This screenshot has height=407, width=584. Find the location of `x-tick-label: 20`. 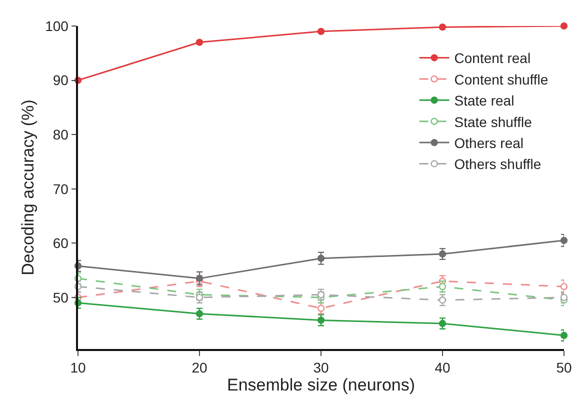

x-tick-label: 20 is located at coordinates (200, 368).